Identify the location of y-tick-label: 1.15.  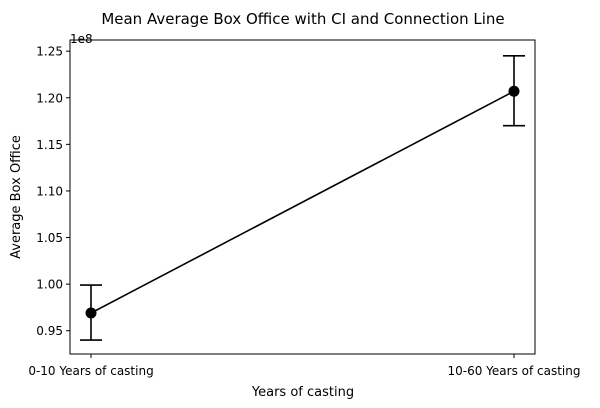
(49, 145).